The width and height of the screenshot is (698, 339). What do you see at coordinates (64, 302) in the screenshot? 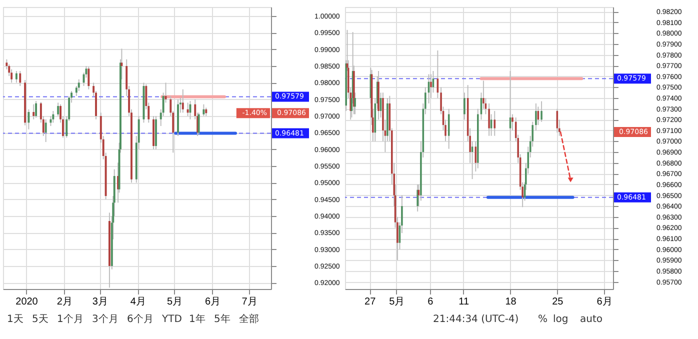
I see `x-tick-label: 2月` at bounding box center [64, 302].